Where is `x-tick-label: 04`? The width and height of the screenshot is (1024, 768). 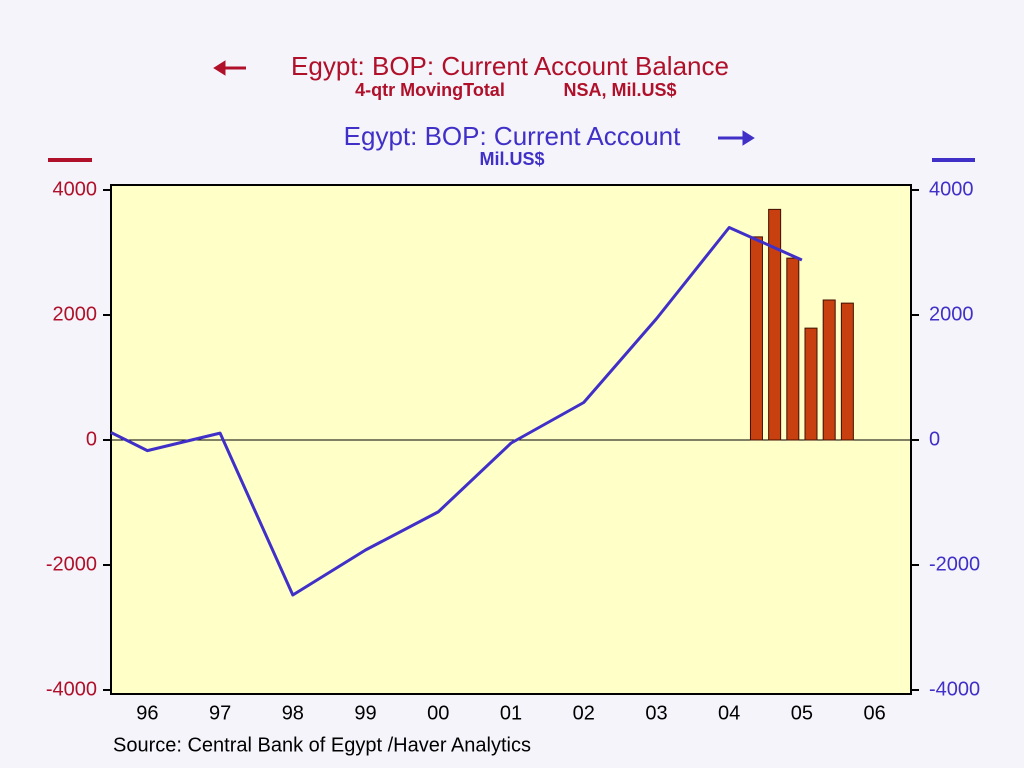
x-tick-label: 04 is located at coordinates (729, 713).